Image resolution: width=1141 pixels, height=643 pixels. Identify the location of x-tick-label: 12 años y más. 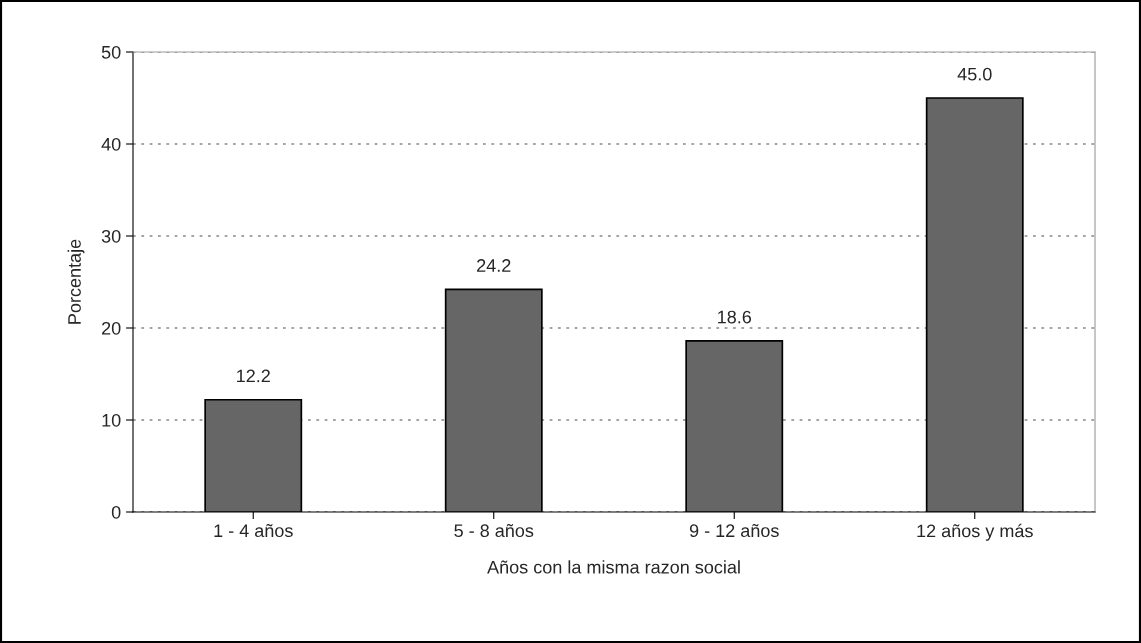
(975, 532).